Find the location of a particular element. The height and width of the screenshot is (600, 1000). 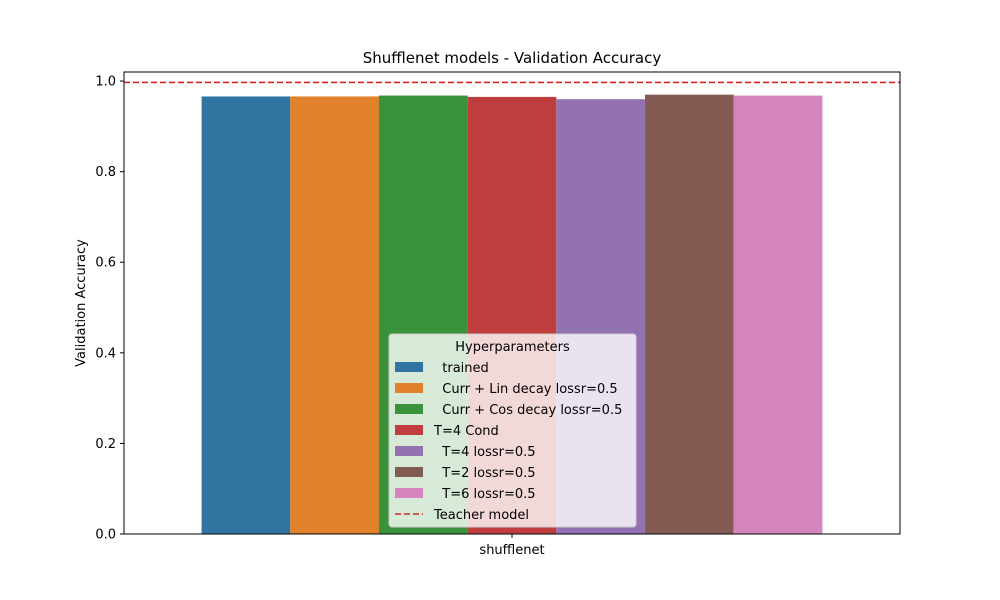

legend-label-6: T=2 lossr=0.5 is located at coordinates (485, 473).